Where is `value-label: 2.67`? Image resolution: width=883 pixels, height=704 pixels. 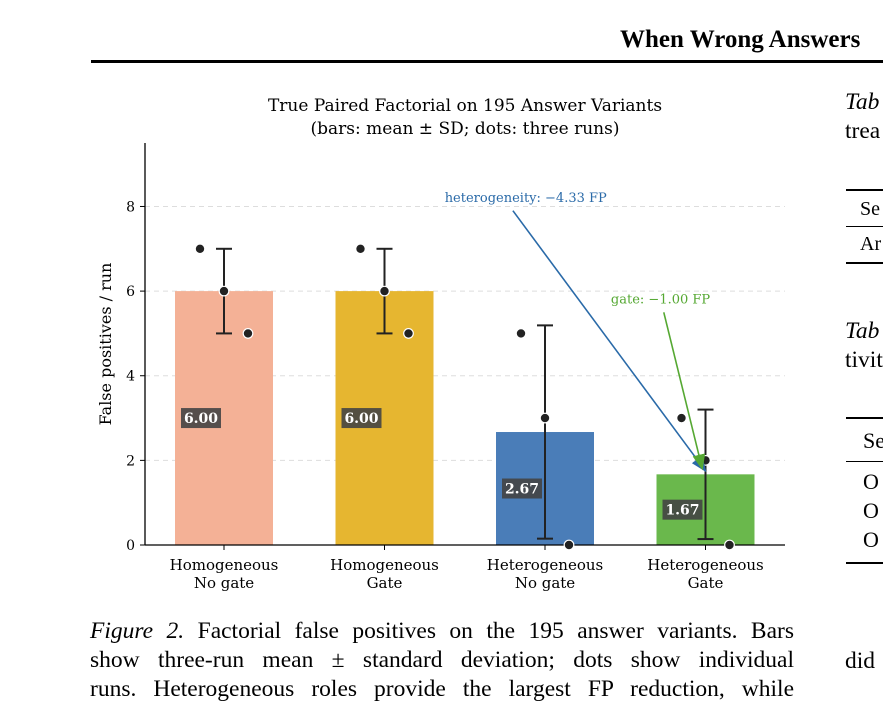
value-label: 2.67 is located at coordinates (522, 490).